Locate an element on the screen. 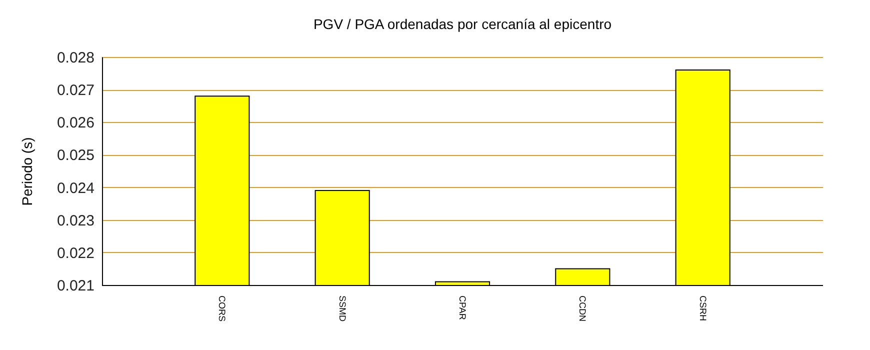 Image resolution: width=870 pixels, height=350 pixels. x-tick-label: SSMD is located at coordinates (342, 309).